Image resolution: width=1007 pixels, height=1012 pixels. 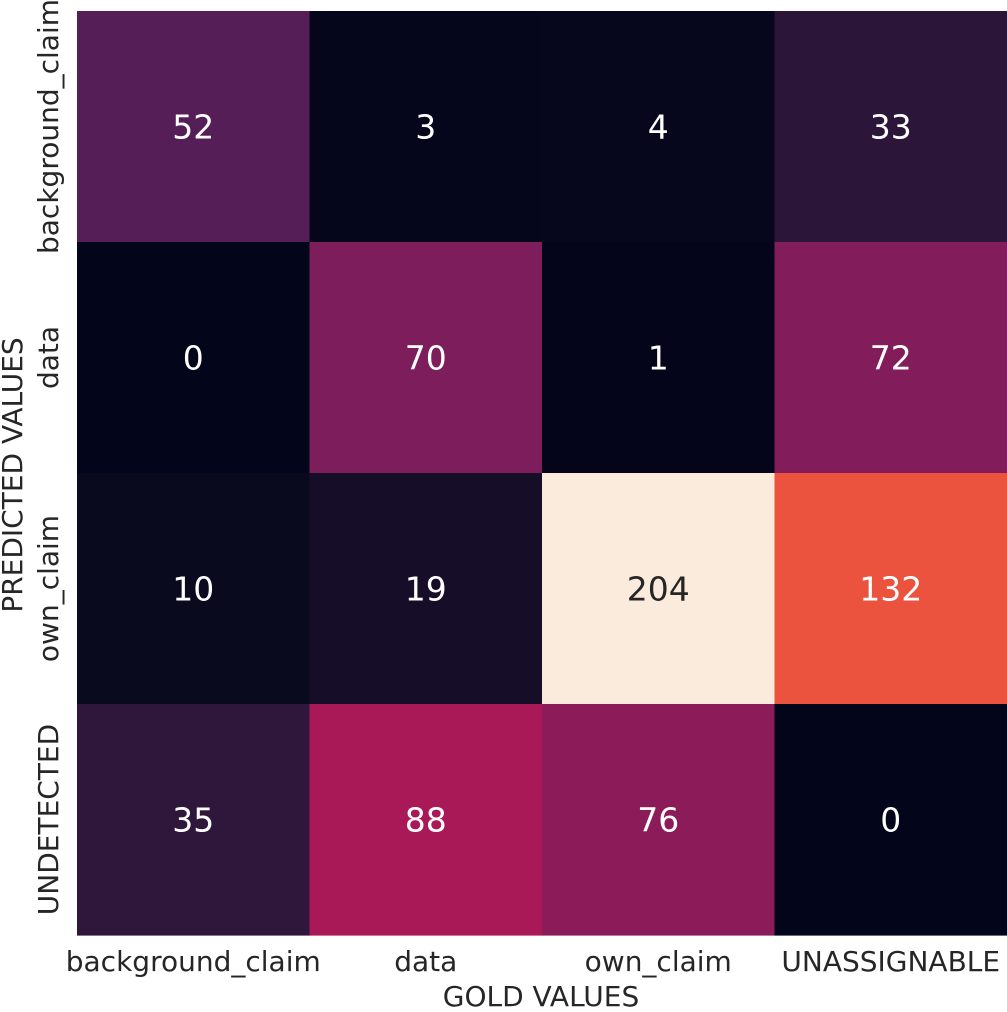 I want to click on cell-value-r3-c3: 0, so click(x=890, y=820).